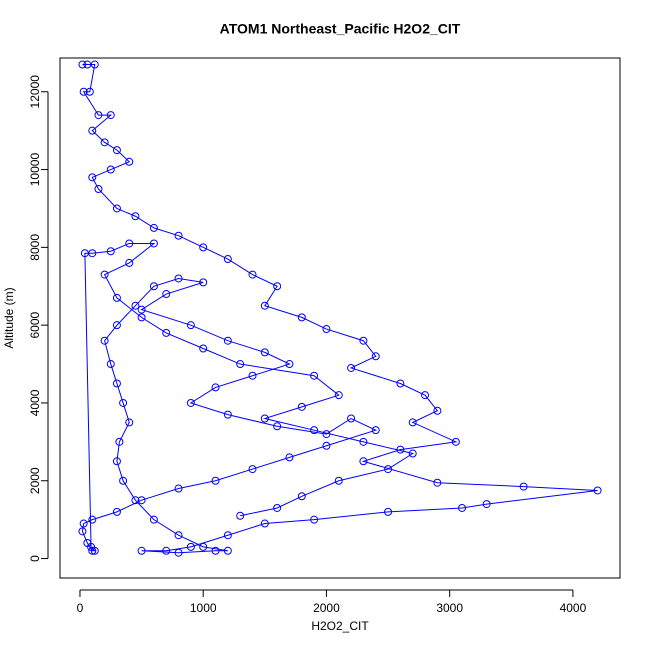 The image size is (650, 650). I want to click on y-axis-label: Altitude (m), so click(9, 317).